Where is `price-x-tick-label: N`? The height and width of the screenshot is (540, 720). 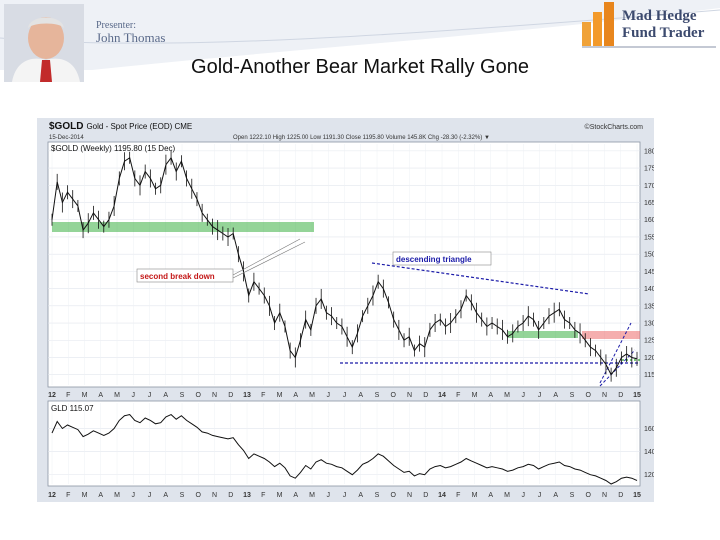 price-x-tick-label: N is located at coordinates (409, 395).